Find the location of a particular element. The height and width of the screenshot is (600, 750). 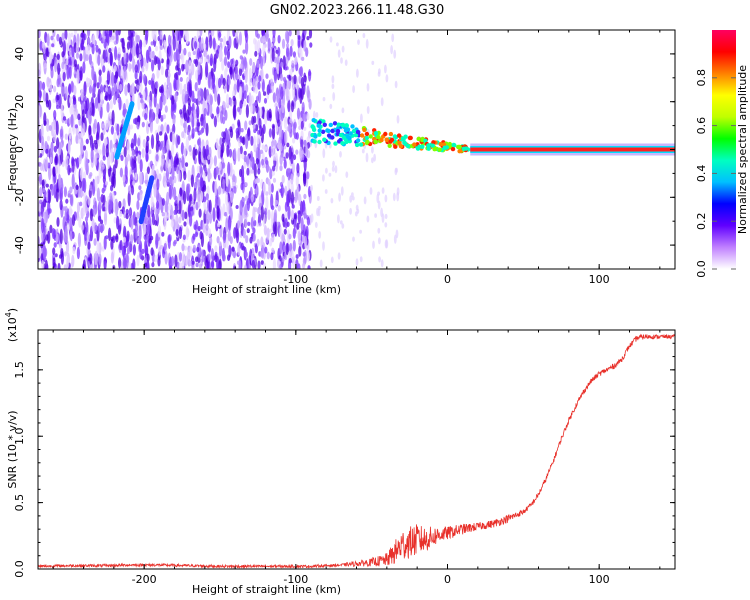

spectrogram-x-axis-title: Height of straight line (km) is located at coordinates (266, 289).